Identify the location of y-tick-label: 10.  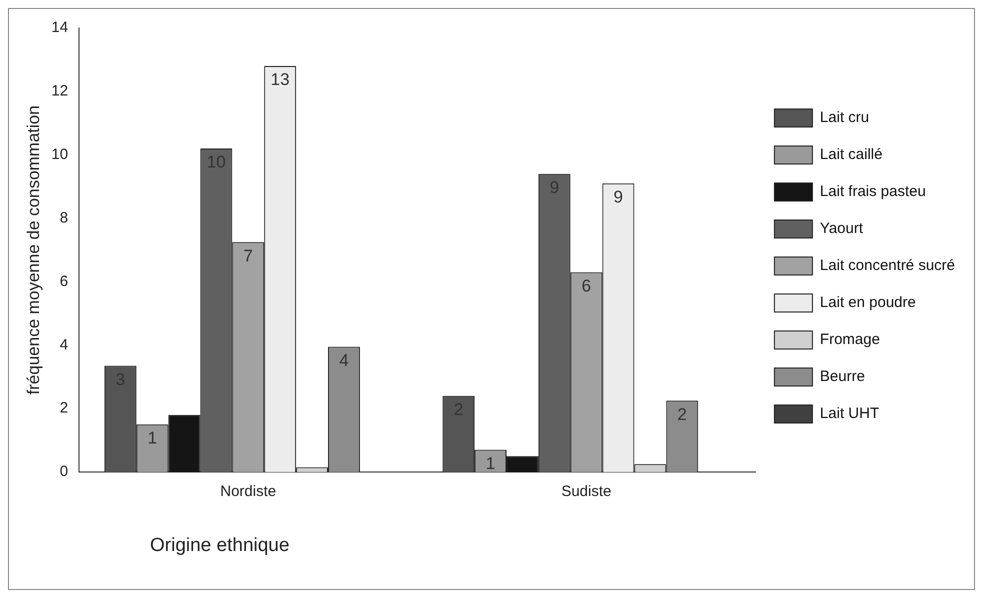
(59, 154).